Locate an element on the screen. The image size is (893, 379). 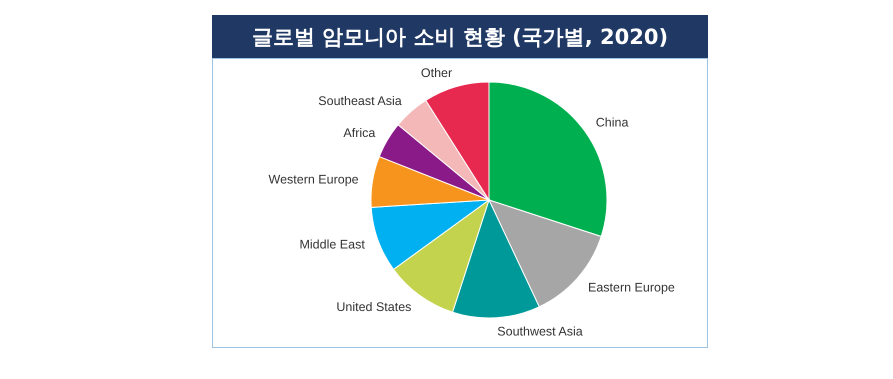
chart-title: 글로벌 암모니아 소비 현황 (국가별, 2020) is located at coordinates (460, 36).